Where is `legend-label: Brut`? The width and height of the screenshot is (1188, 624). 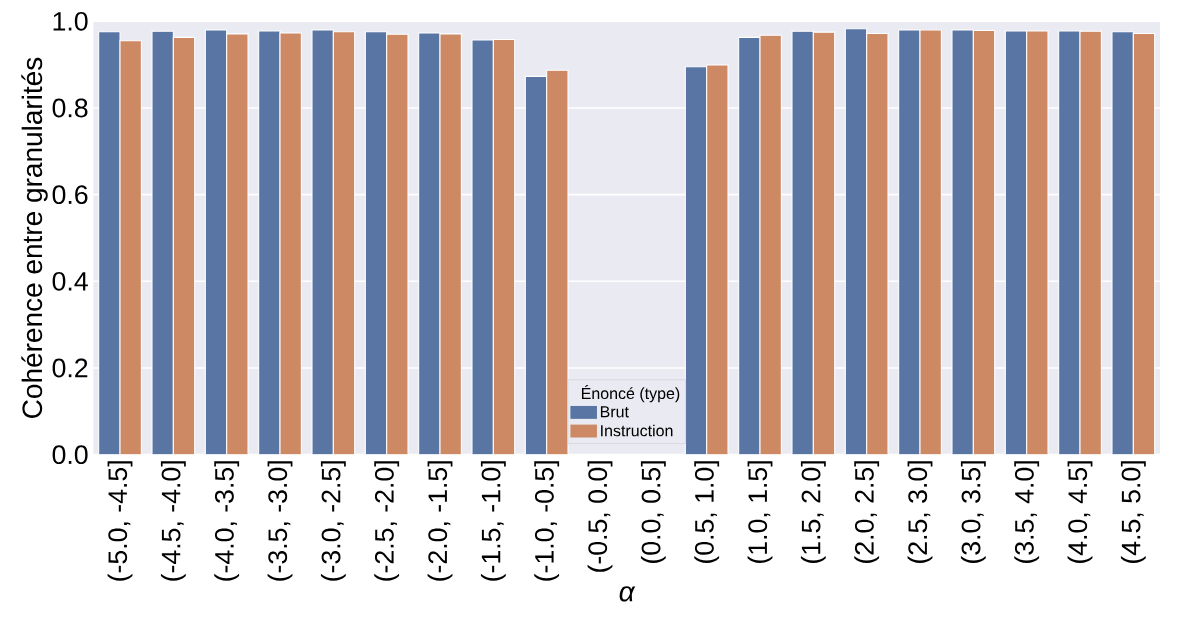
legend-label: Brut is located at coordinates (614, 412).